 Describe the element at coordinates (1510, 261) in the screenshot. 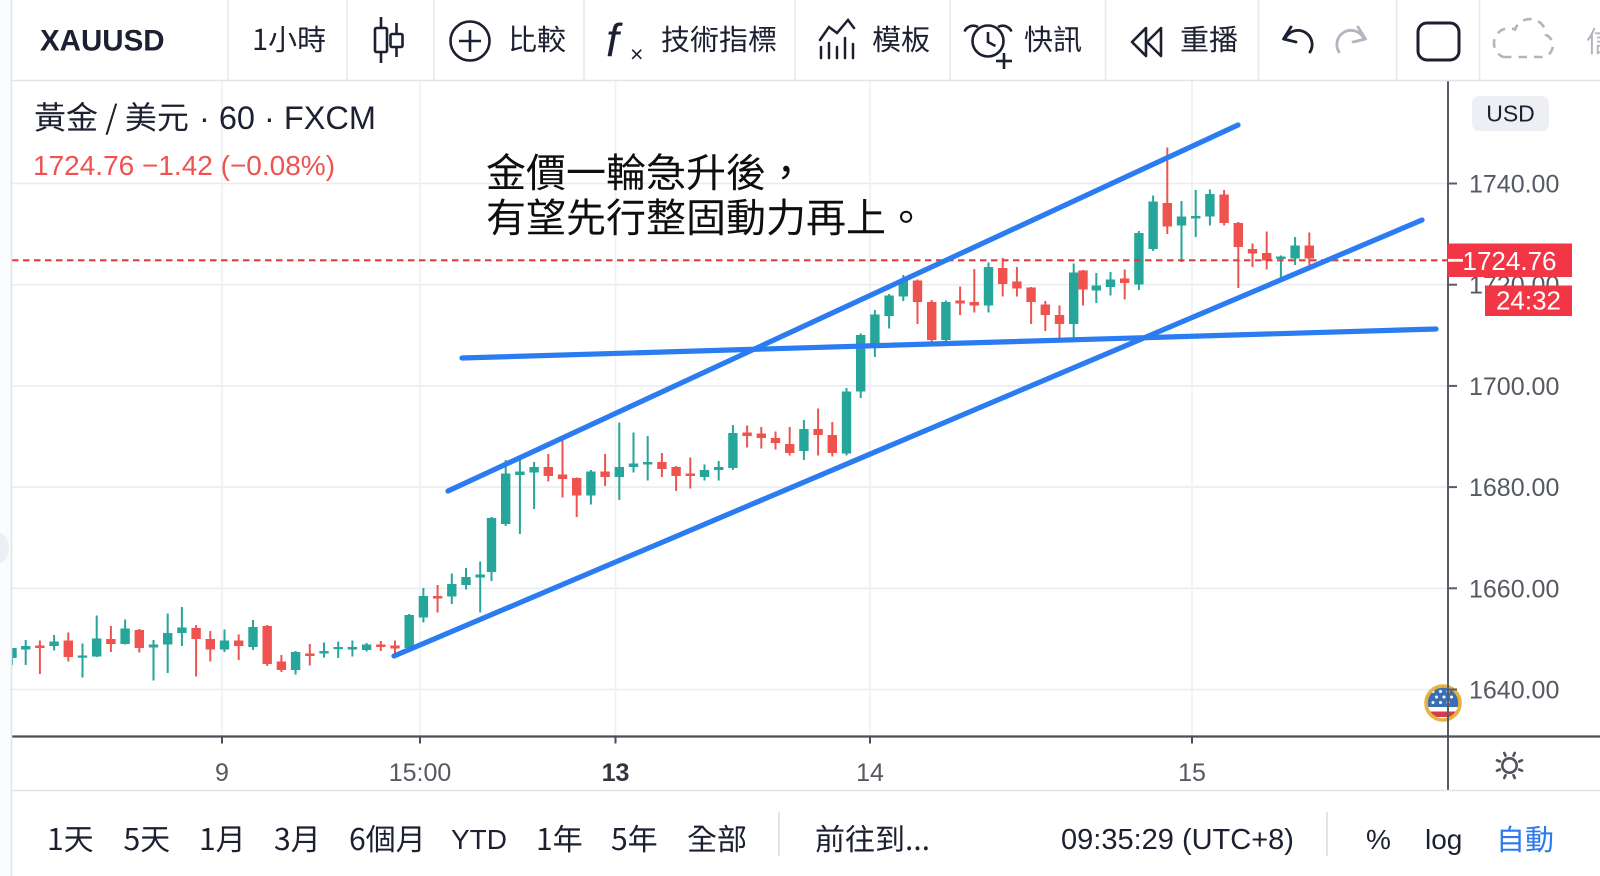

I see `svg-text: 1724.76` at that location.